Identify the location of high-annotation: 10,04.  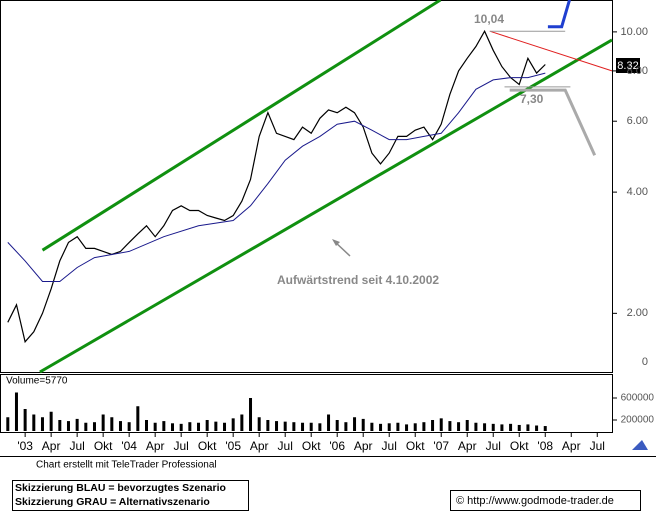
(489, 19).